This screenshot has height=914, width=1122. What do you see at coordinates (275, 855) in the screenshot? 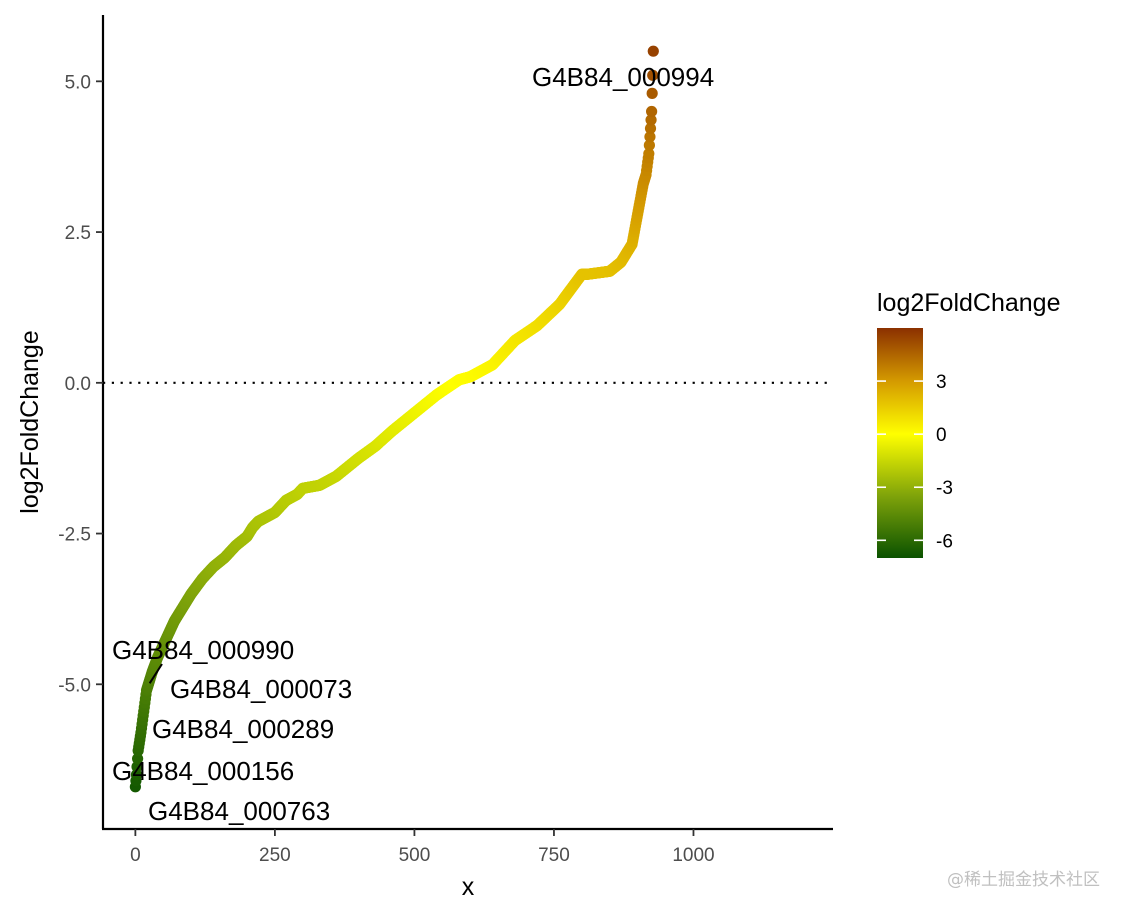
I see `x-tick-label: 250` at bounding box center [275, 855].